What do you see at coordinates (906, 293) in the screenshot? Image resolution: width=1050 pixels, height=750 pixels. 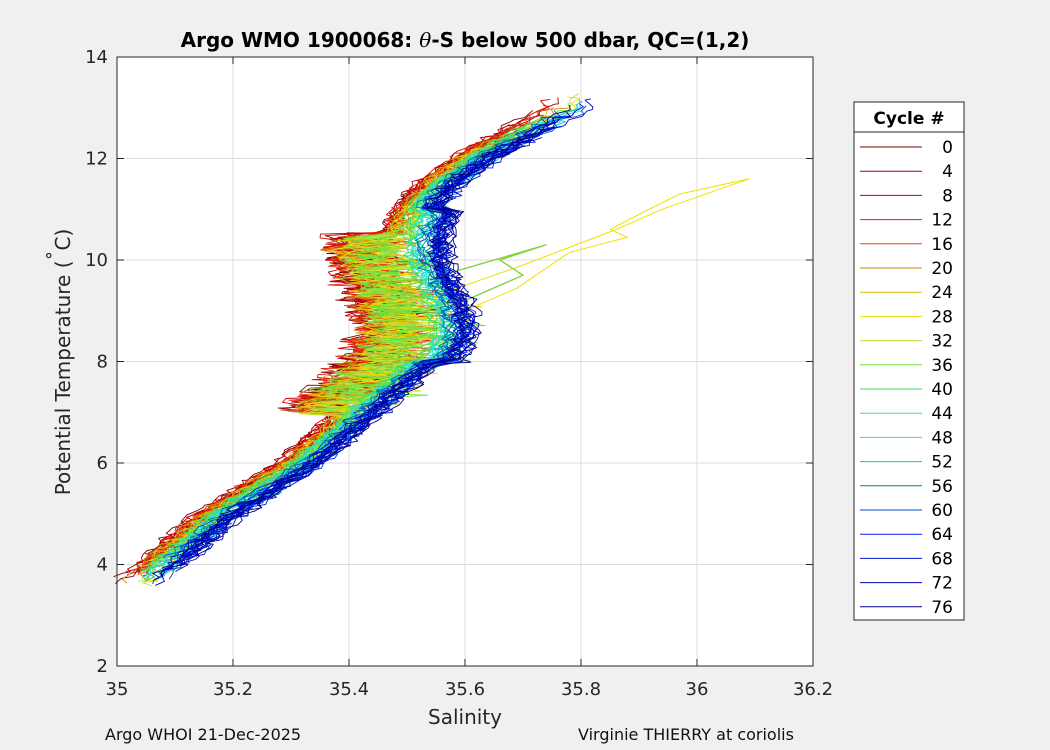 I see `legend-entry: 24` at bounding box center [906, 293].